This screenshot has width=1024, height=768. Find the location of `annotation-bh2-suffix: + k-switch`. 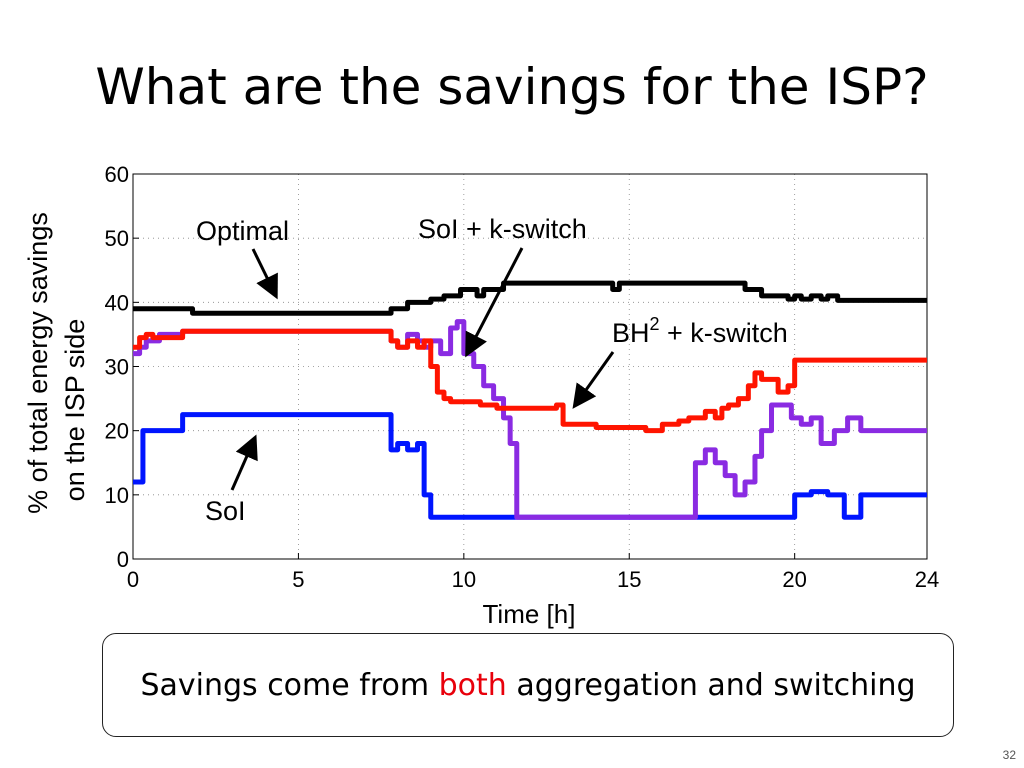

annotation-bh2-suffix: + k-switch is located at coordinates (724, 333).